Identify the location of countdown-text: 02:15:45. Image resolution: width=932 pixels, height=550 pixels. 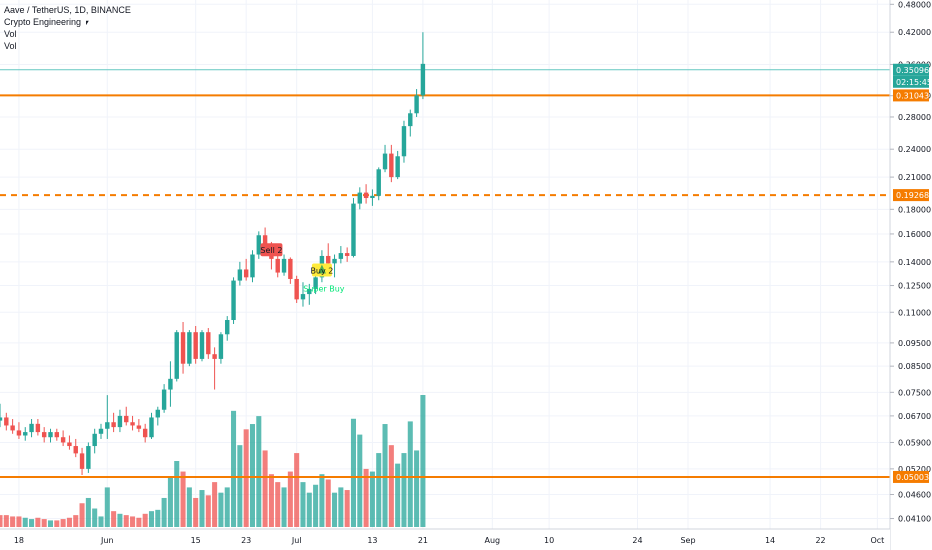
(914, 82).